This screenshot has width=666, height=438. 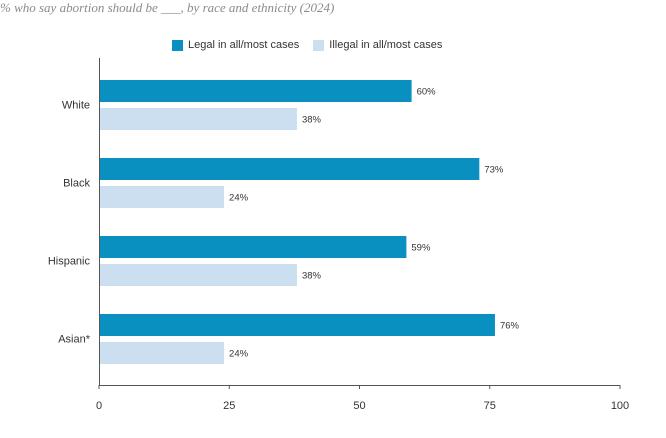 What do you see at coordinates (162, 197) in the screenshot?
I see `bar-illegal-black` at bounding box center [162, 197].